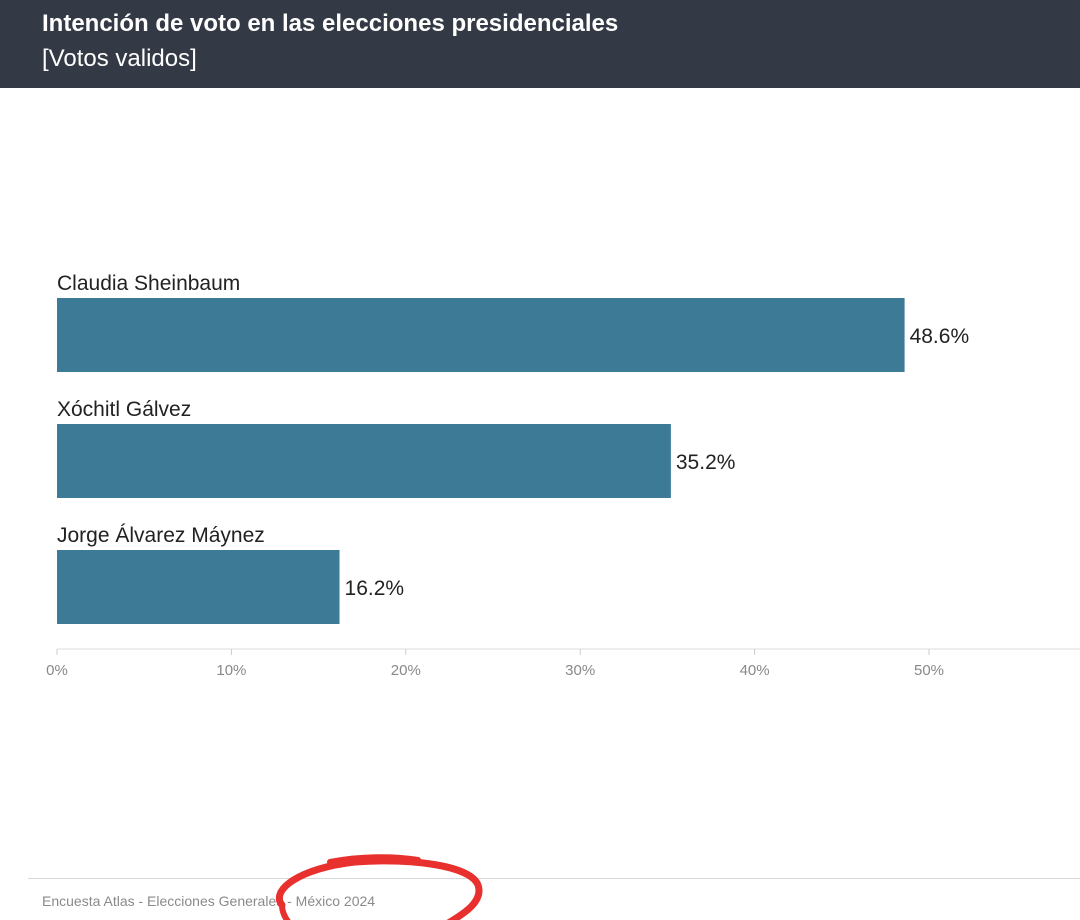  What do you see at coordinates (161, 535) in the screenshot?
I see `category-label: Jorge Álvarez Máynez` at bounding box center [161, 535].